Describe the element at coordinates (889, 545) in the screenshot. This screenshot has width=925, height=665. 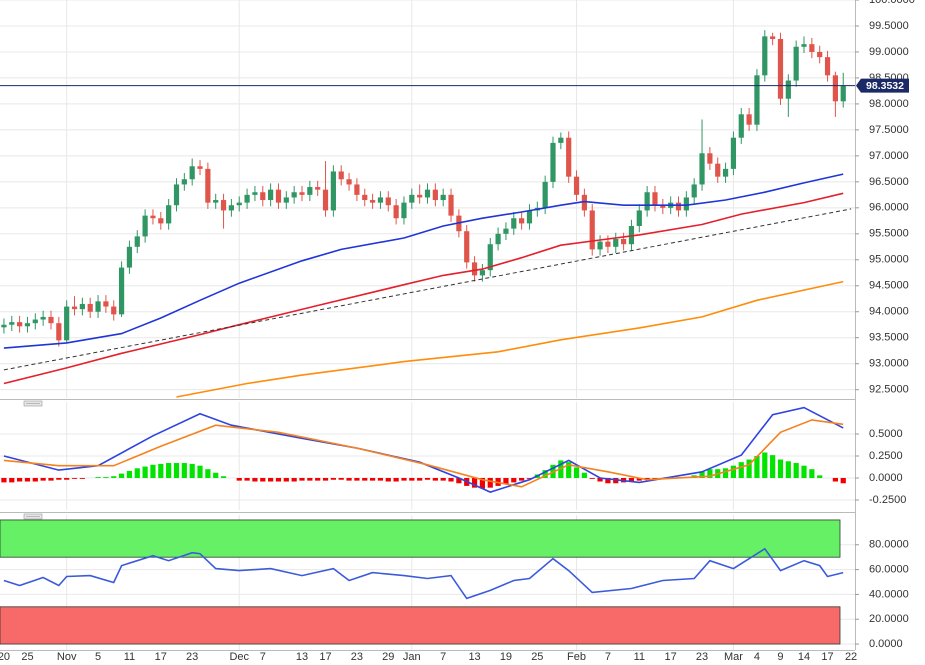
I see `y-tick-label: 80.0000` at that location.